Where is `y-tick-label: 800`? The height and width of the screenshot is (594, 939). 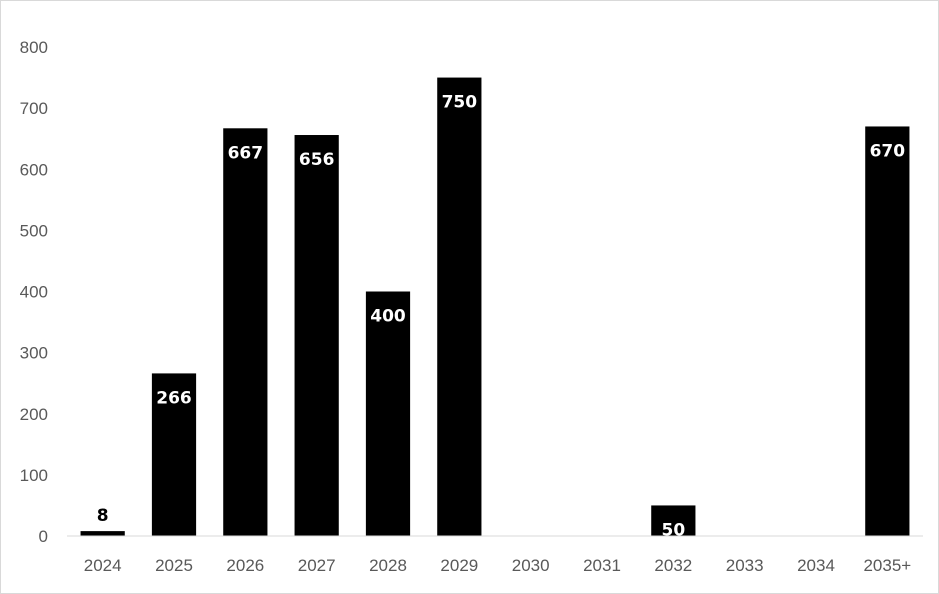
y-tick-label: 800 is located at coordinates (34, 47).